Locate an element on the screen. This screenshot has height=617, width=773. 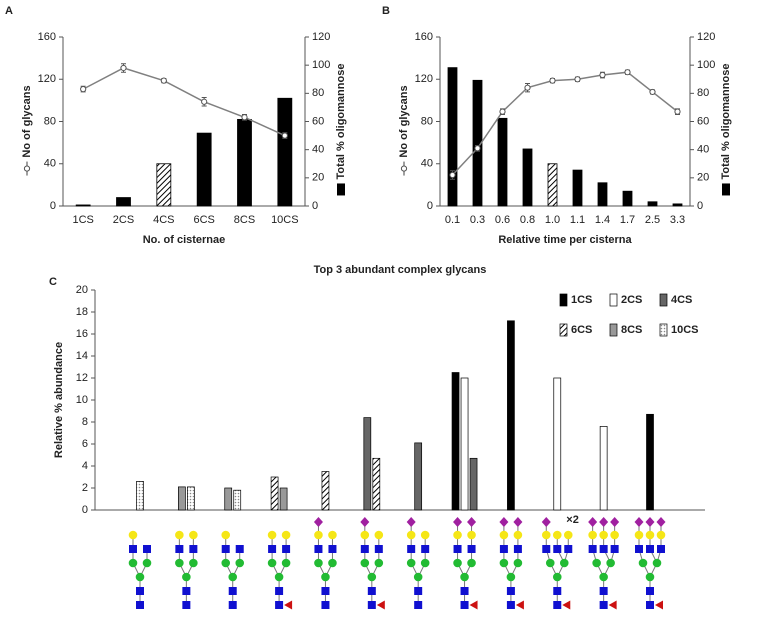
y2-axis-title: Total % oligomannose is located at coordinates (726, 122).